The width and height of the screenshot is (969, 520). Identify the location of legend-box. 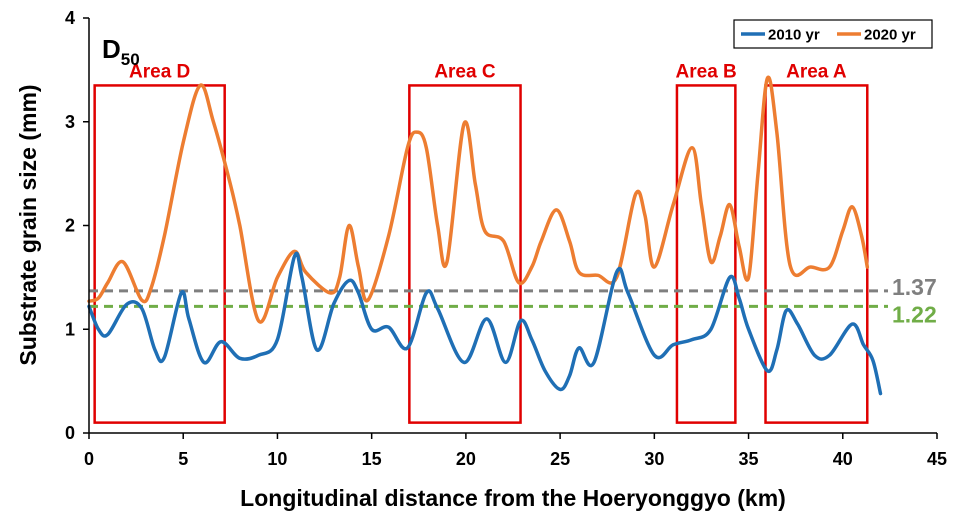
(833, 34).